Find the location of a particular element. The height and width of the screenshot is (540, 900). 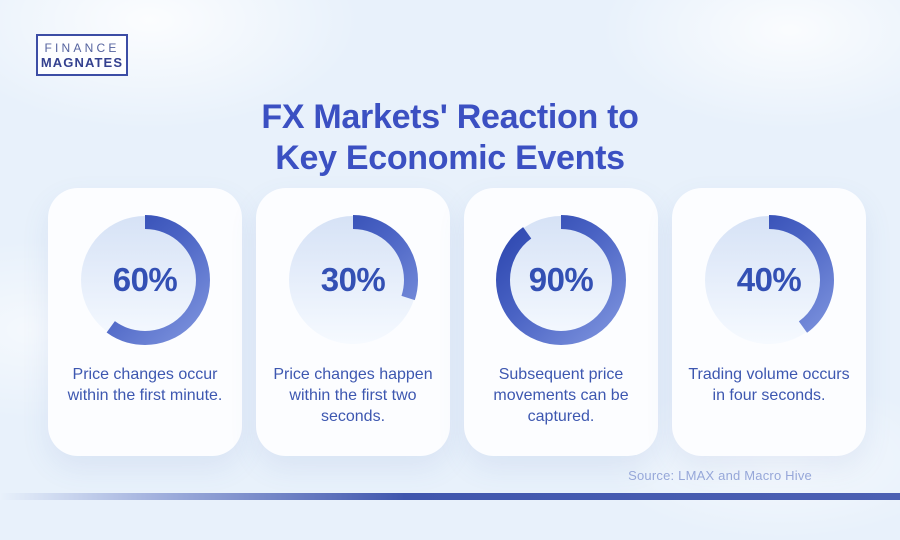

page-title-line2: Key Economic Events is located at coordinates (450, 157).